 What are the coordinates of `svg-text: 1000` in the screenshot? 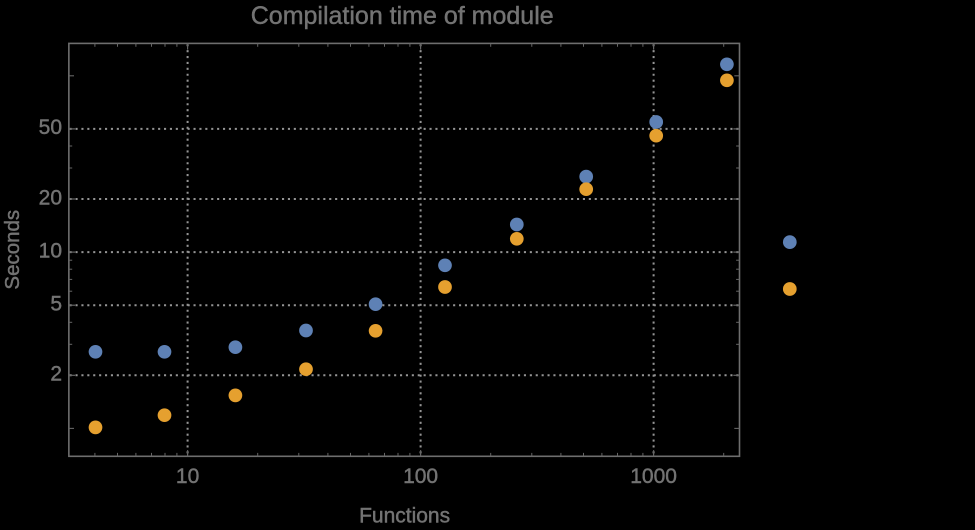 It's located at (653, 476).